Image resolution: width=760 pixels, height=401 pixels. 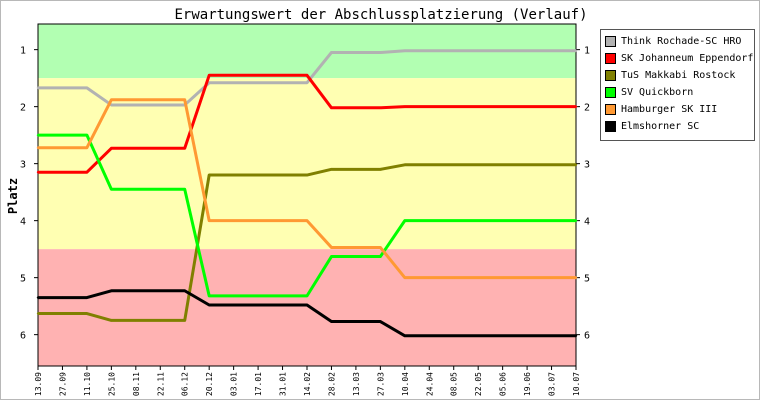 I want to click on x-tick-label: 03.07, so click(x=552, y=384).